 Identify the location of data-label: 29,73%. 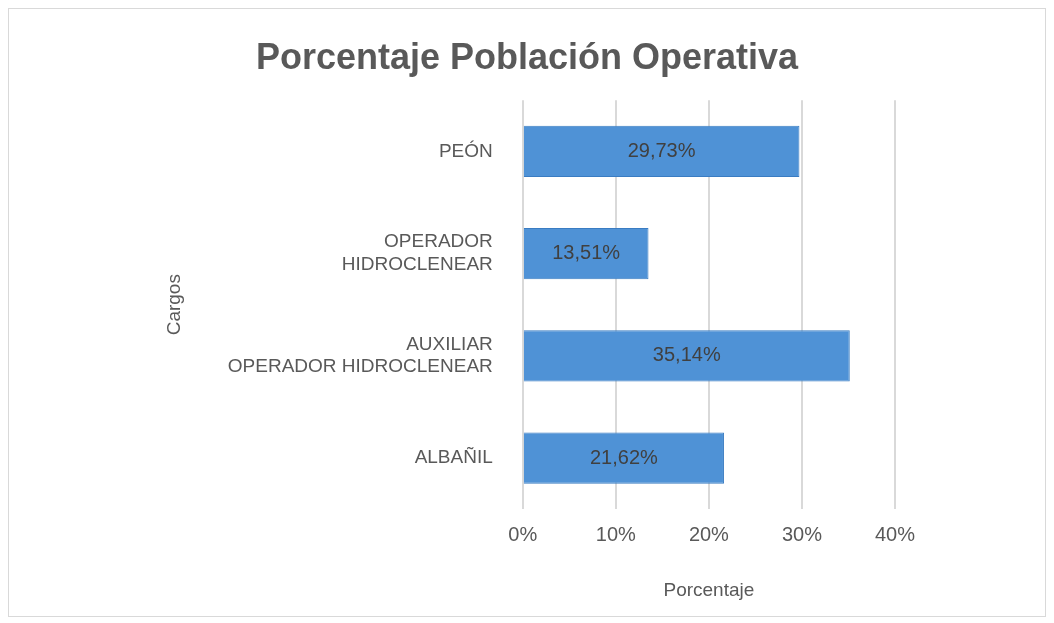
(661, 149).